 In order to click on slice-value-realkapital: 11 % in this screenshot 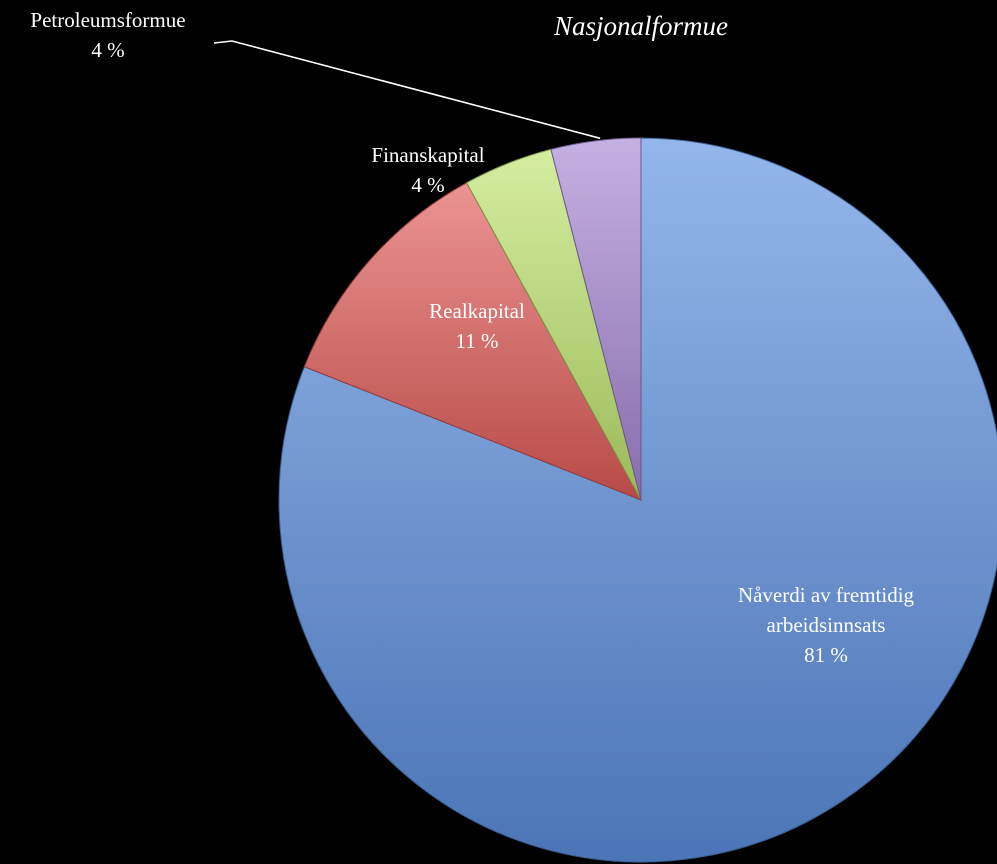, I will do `click(477, 341)`.